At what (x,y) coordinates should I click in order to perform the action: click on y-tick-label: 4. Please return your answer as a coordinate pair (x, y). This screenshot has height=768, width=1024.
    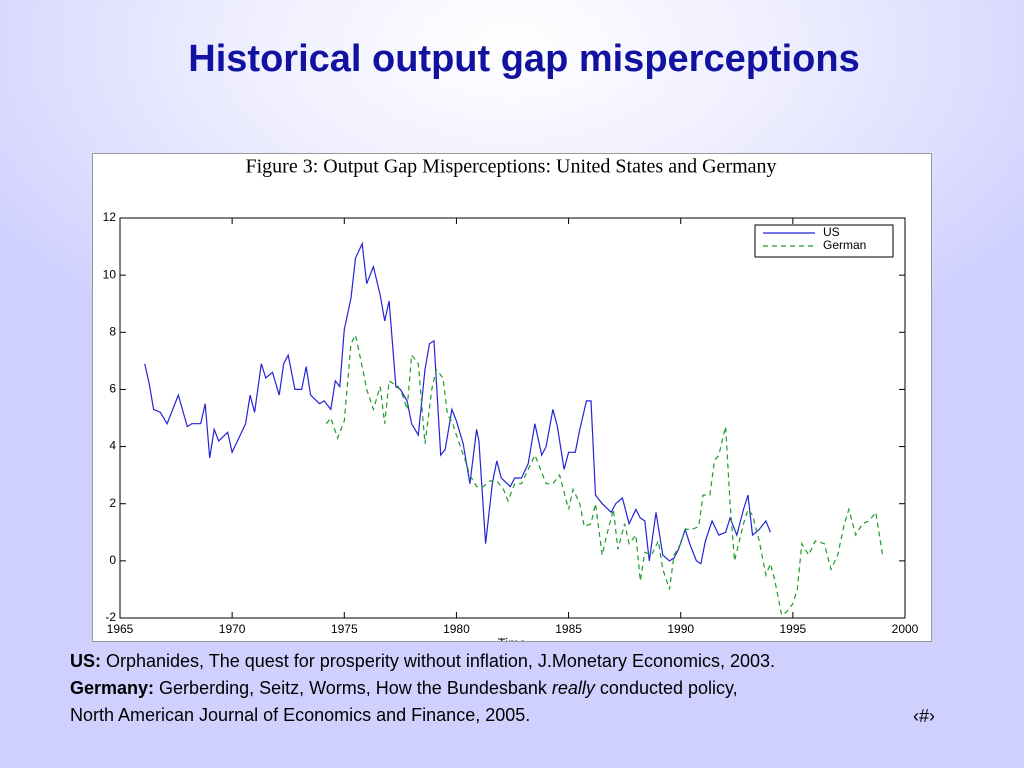
    Looking at the image, I should click on (112, 446).